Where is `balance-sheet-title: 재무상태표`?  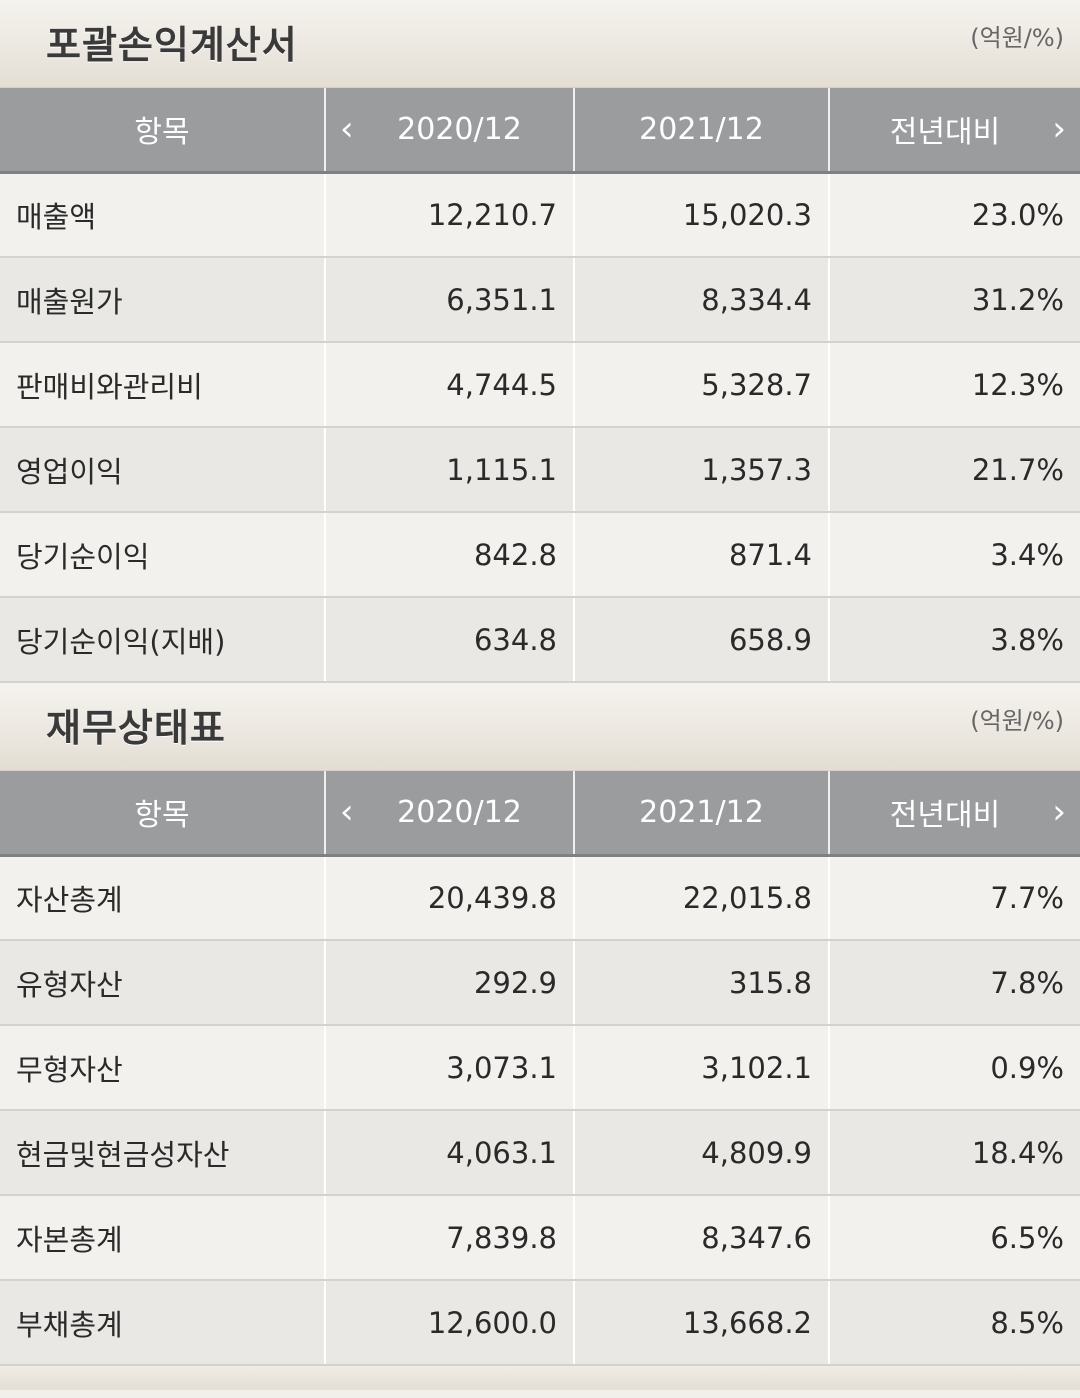
balance-sheet-title: 재무상태표 is located at coordinates (136, 728).